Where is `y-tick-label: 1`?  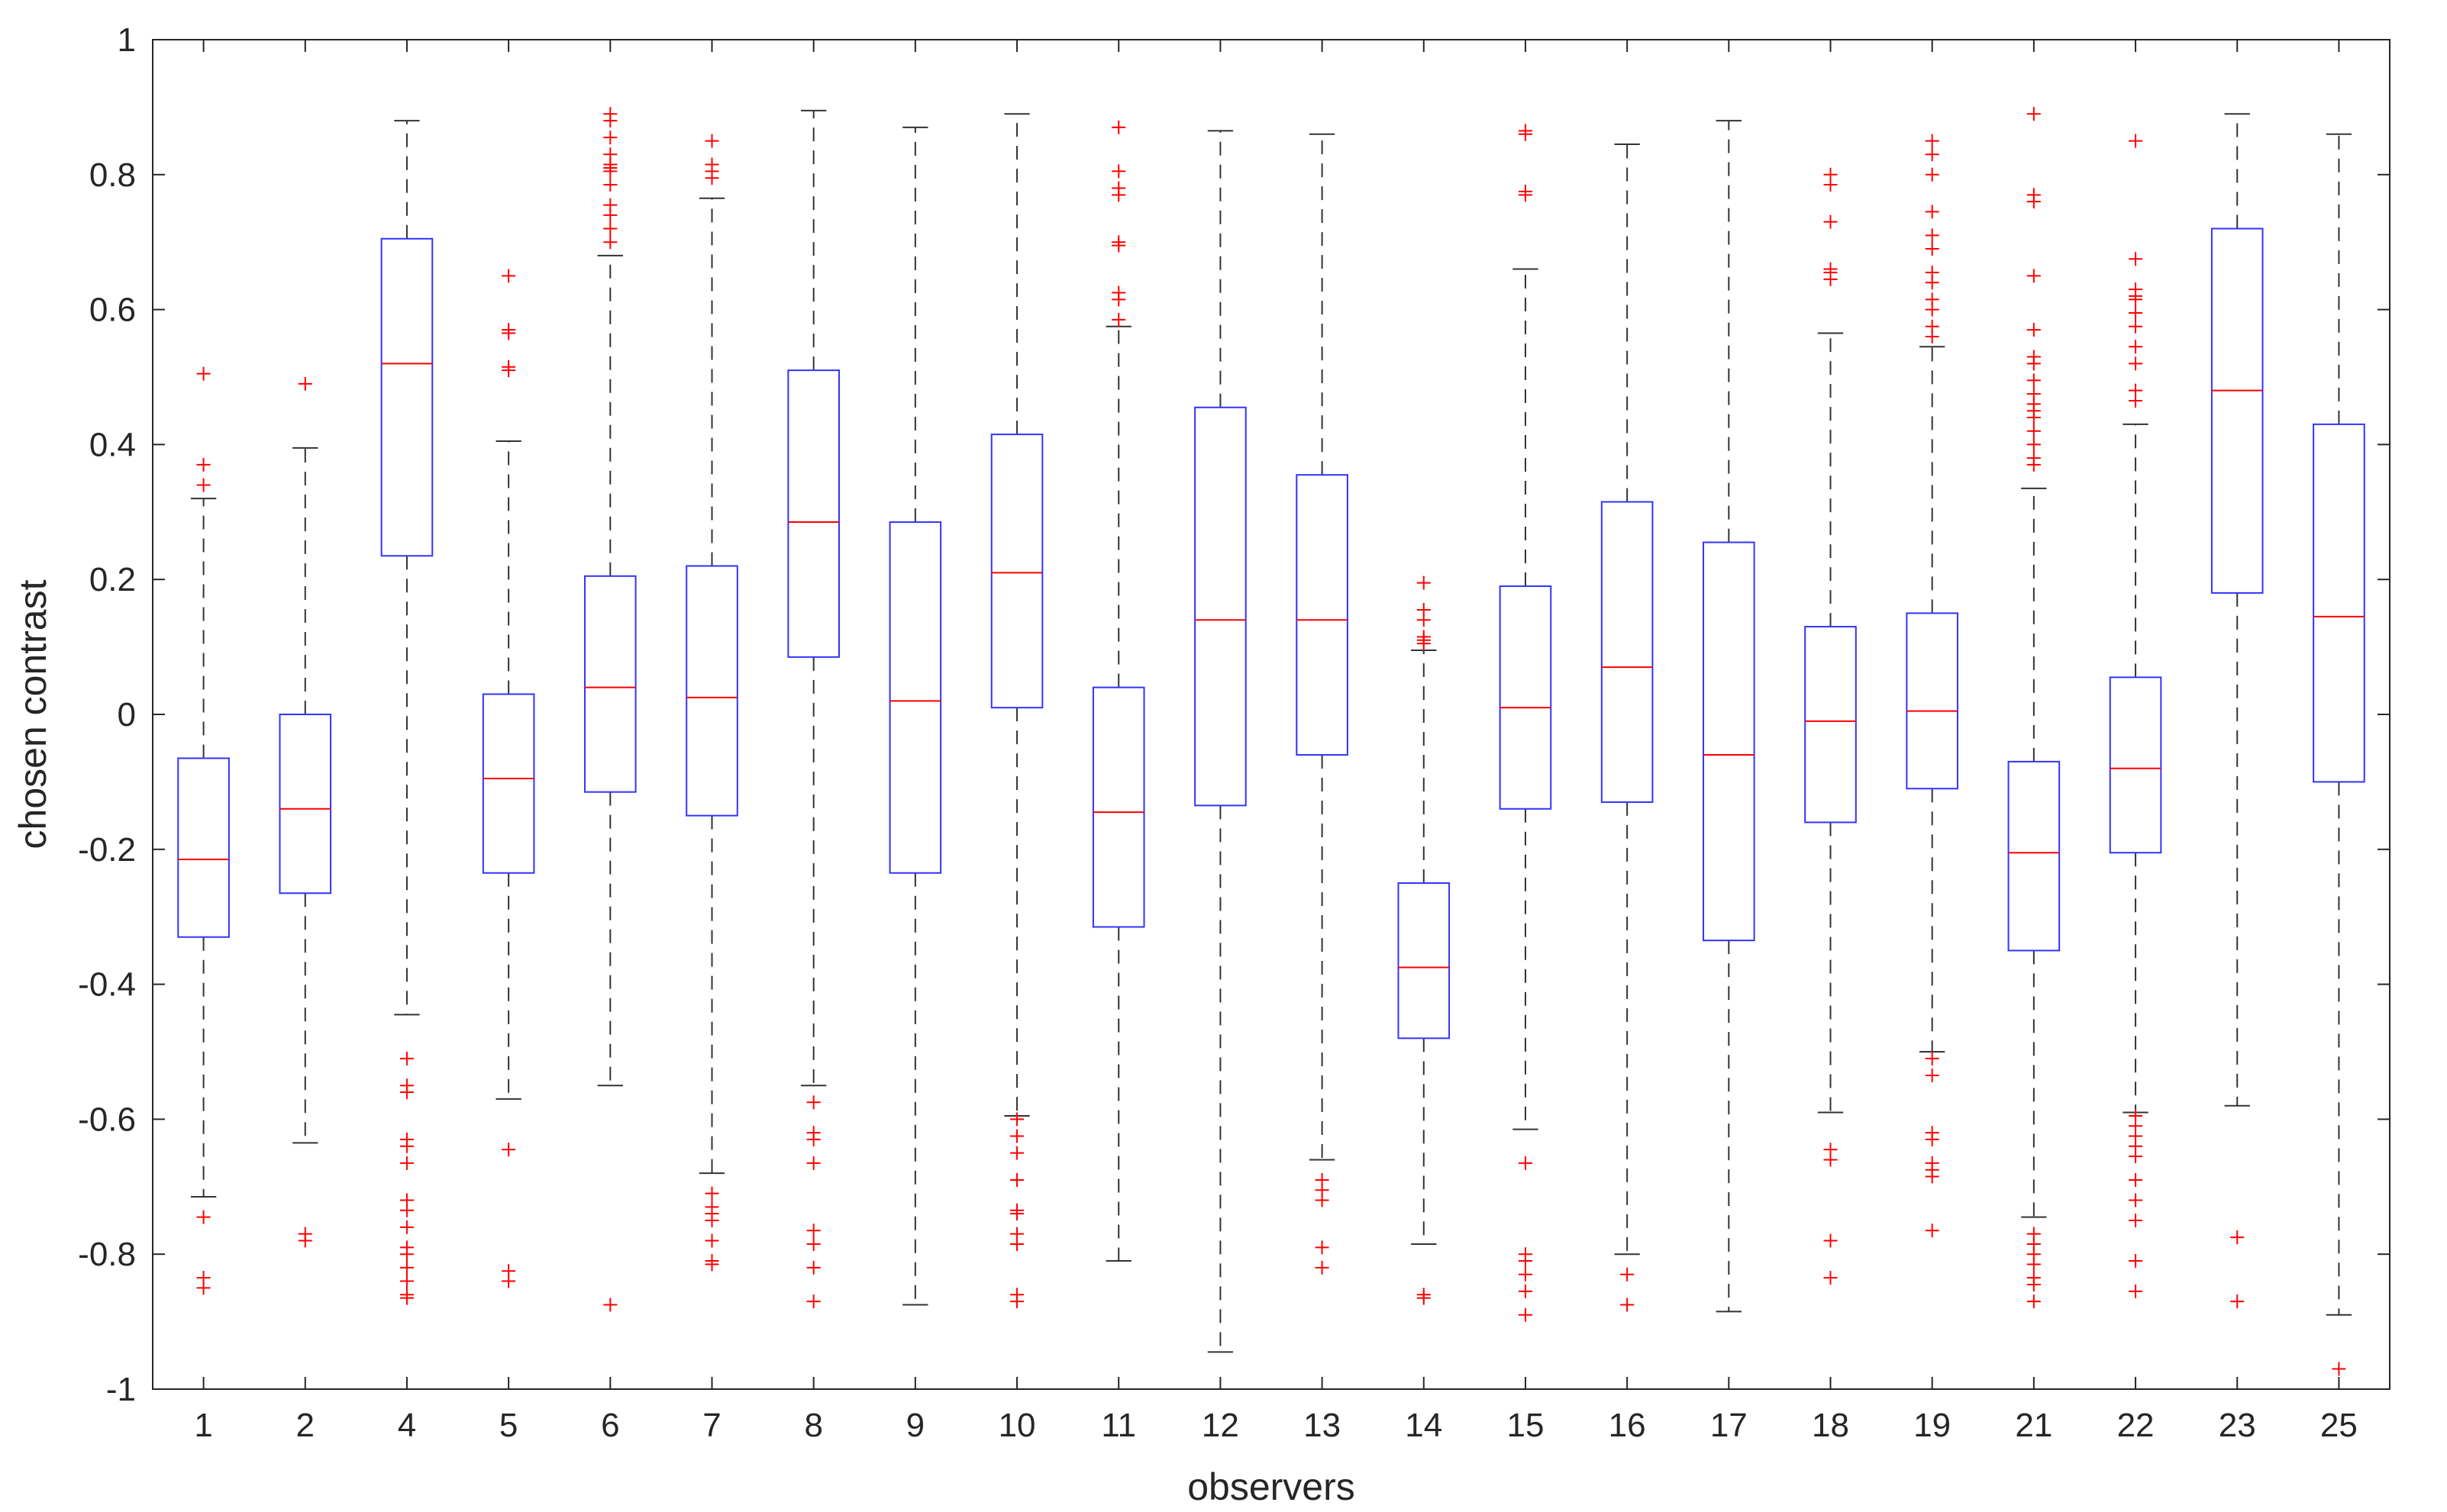
y-tick-label: 1 is located at coordinates (127, 40).